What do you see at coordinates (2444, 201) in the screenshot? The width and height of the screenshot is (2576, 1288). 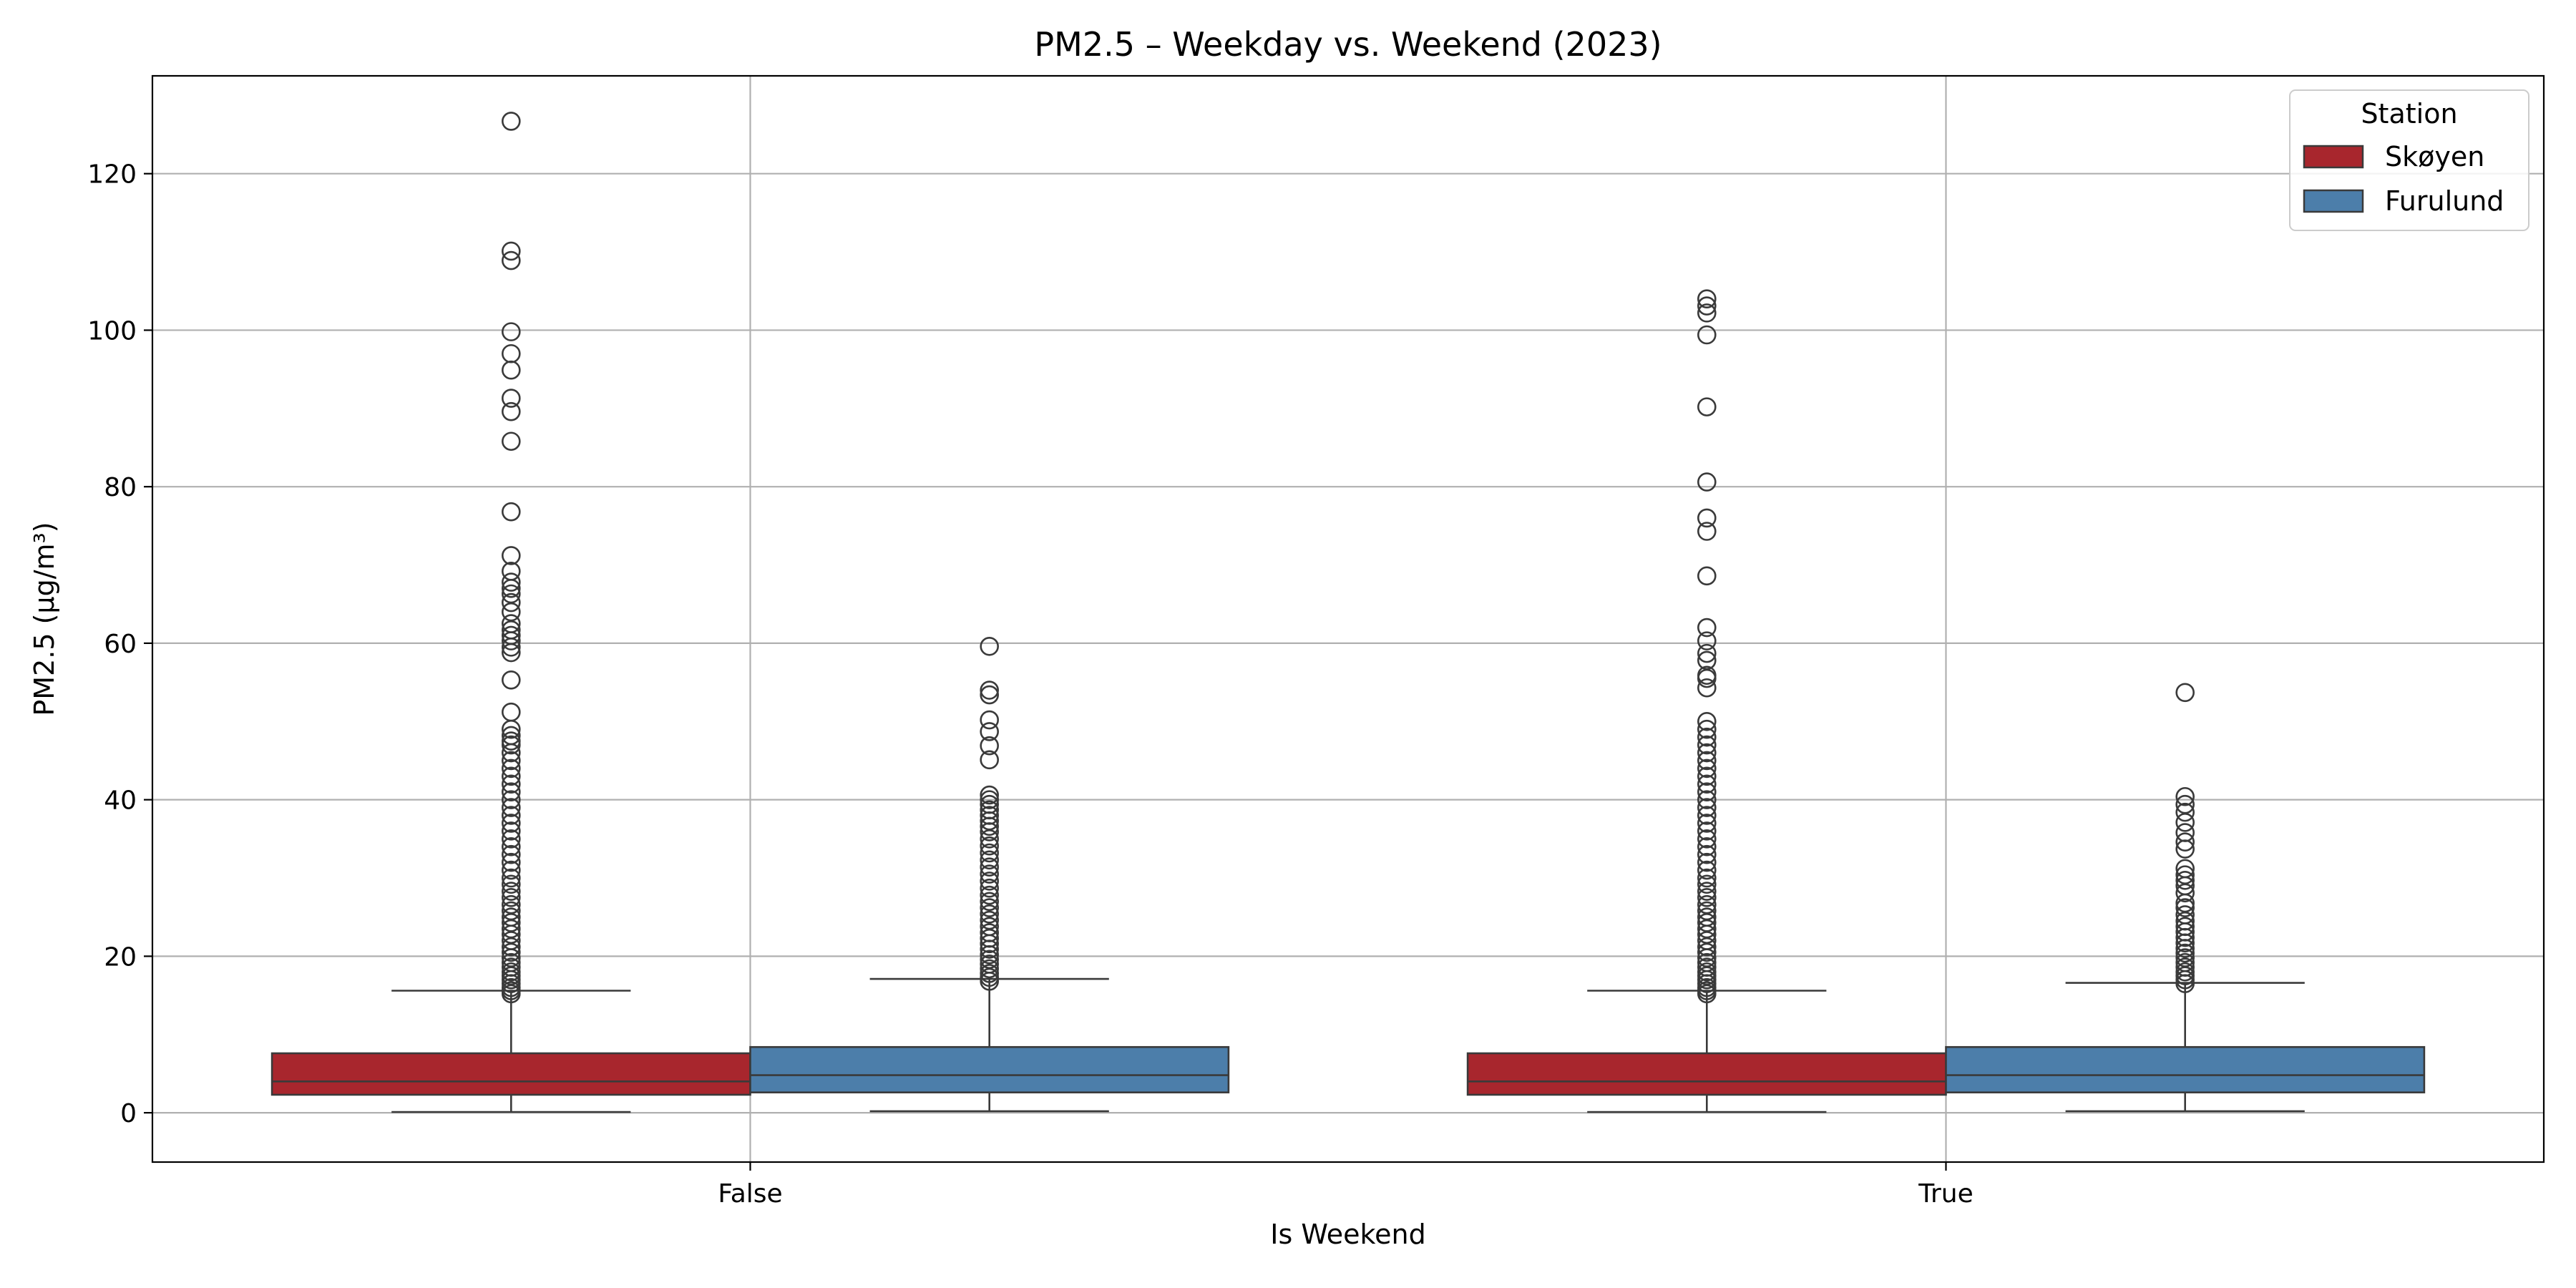 I see `legend-label-furulund: Furulund` at bounding box center [2444, 201].